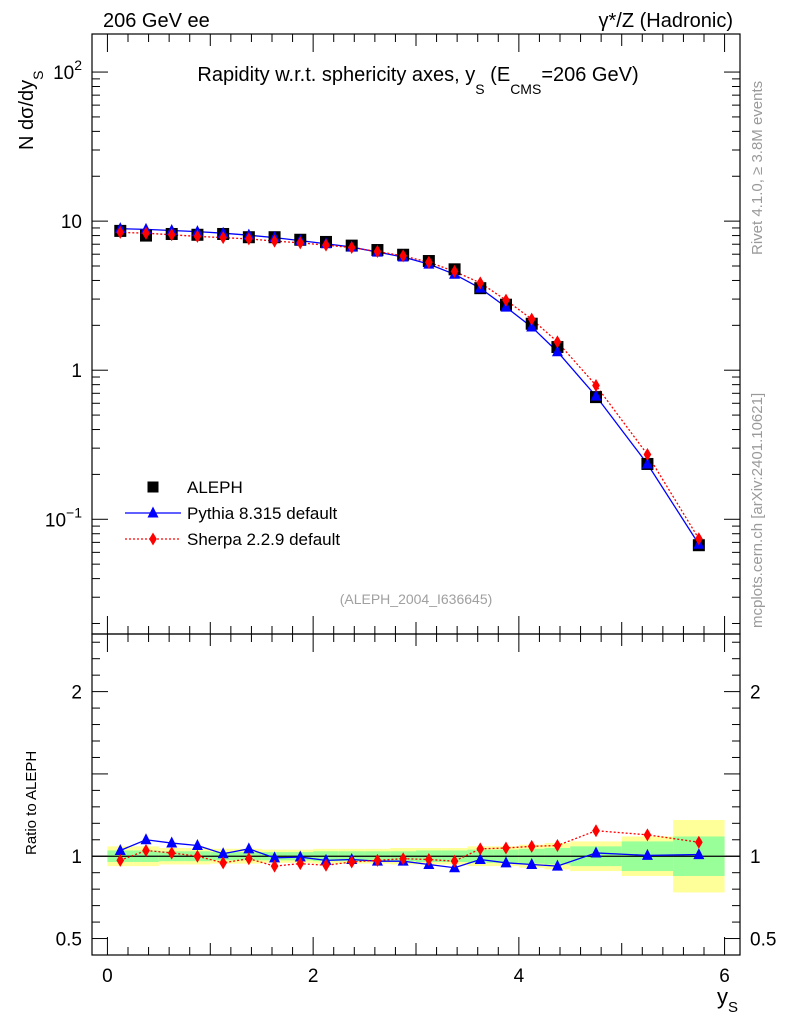 The image size is (786, 1024). What do you see at coordinates (733, 1007) in the screenshot?
I see `x-label-part-1: S` at bounding box center [733, 1007].